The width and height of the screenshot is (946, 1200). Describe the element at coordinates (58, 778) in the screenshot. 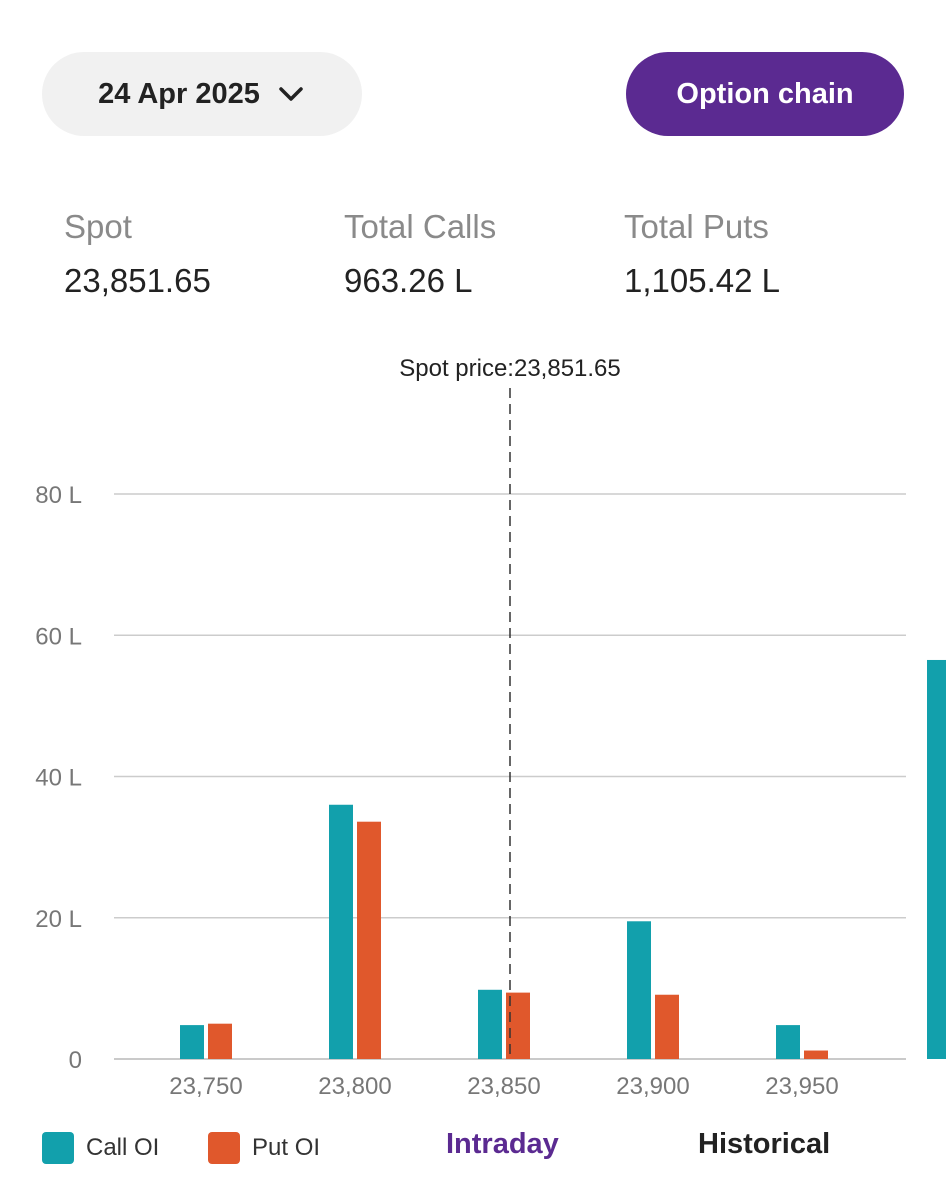

I see `y-tick-label: 40 L` at that location.